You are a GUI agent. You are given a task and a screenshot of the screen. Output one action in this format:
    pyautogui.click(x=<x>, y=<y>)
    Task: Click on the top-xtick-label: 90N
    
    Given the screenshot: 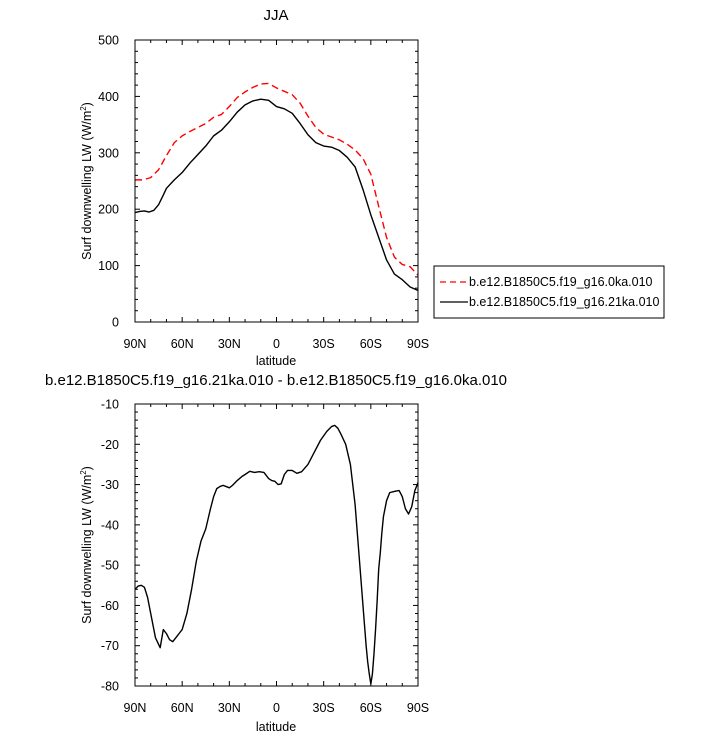 What is the action you would take?
    pyautogui.click(x=135, y=344)
    